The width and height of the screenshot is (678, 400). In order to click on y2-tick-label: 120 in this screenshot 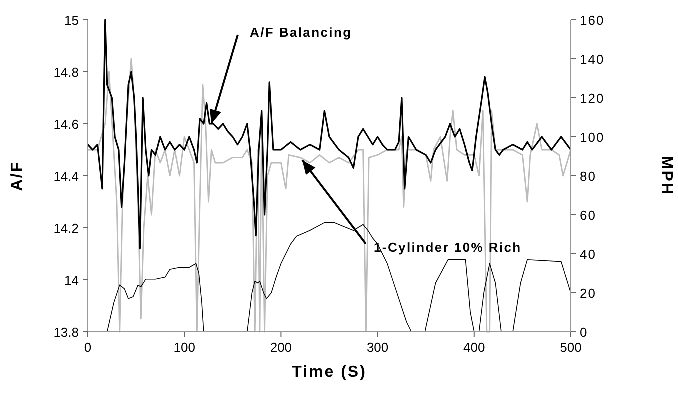, I will do `click(592, 98)`.